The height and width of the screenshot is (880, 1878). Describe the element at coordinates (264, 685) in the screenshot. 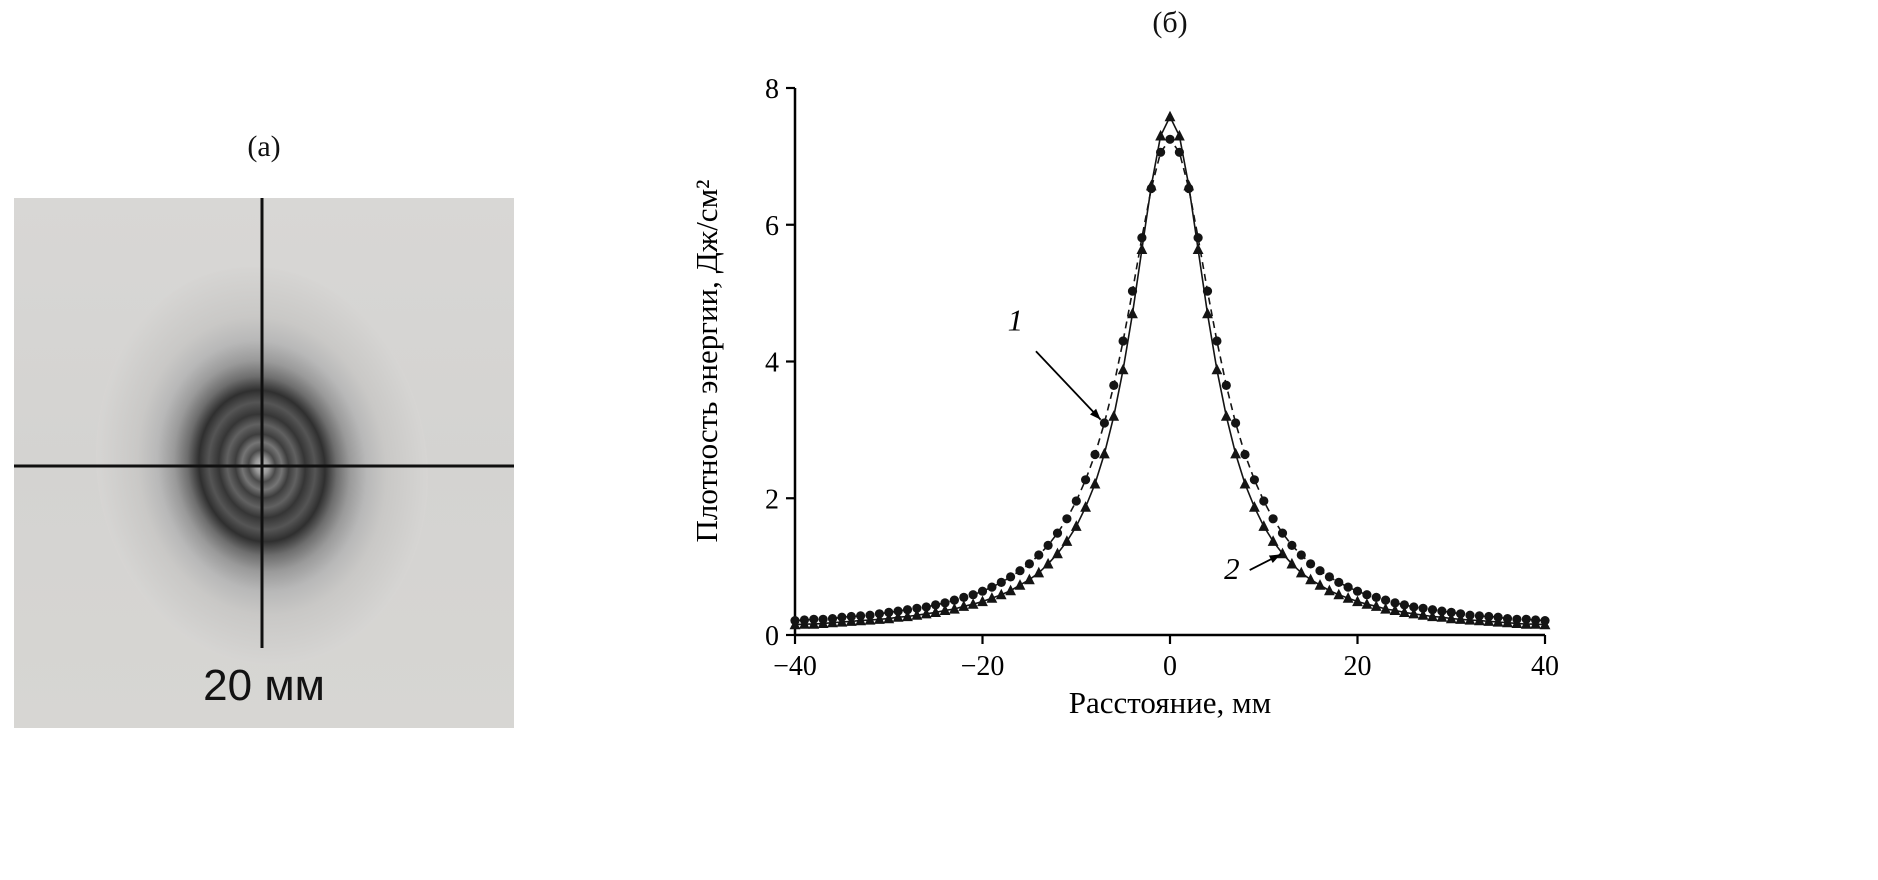

I see `scale-label: 20 мм` at that location.